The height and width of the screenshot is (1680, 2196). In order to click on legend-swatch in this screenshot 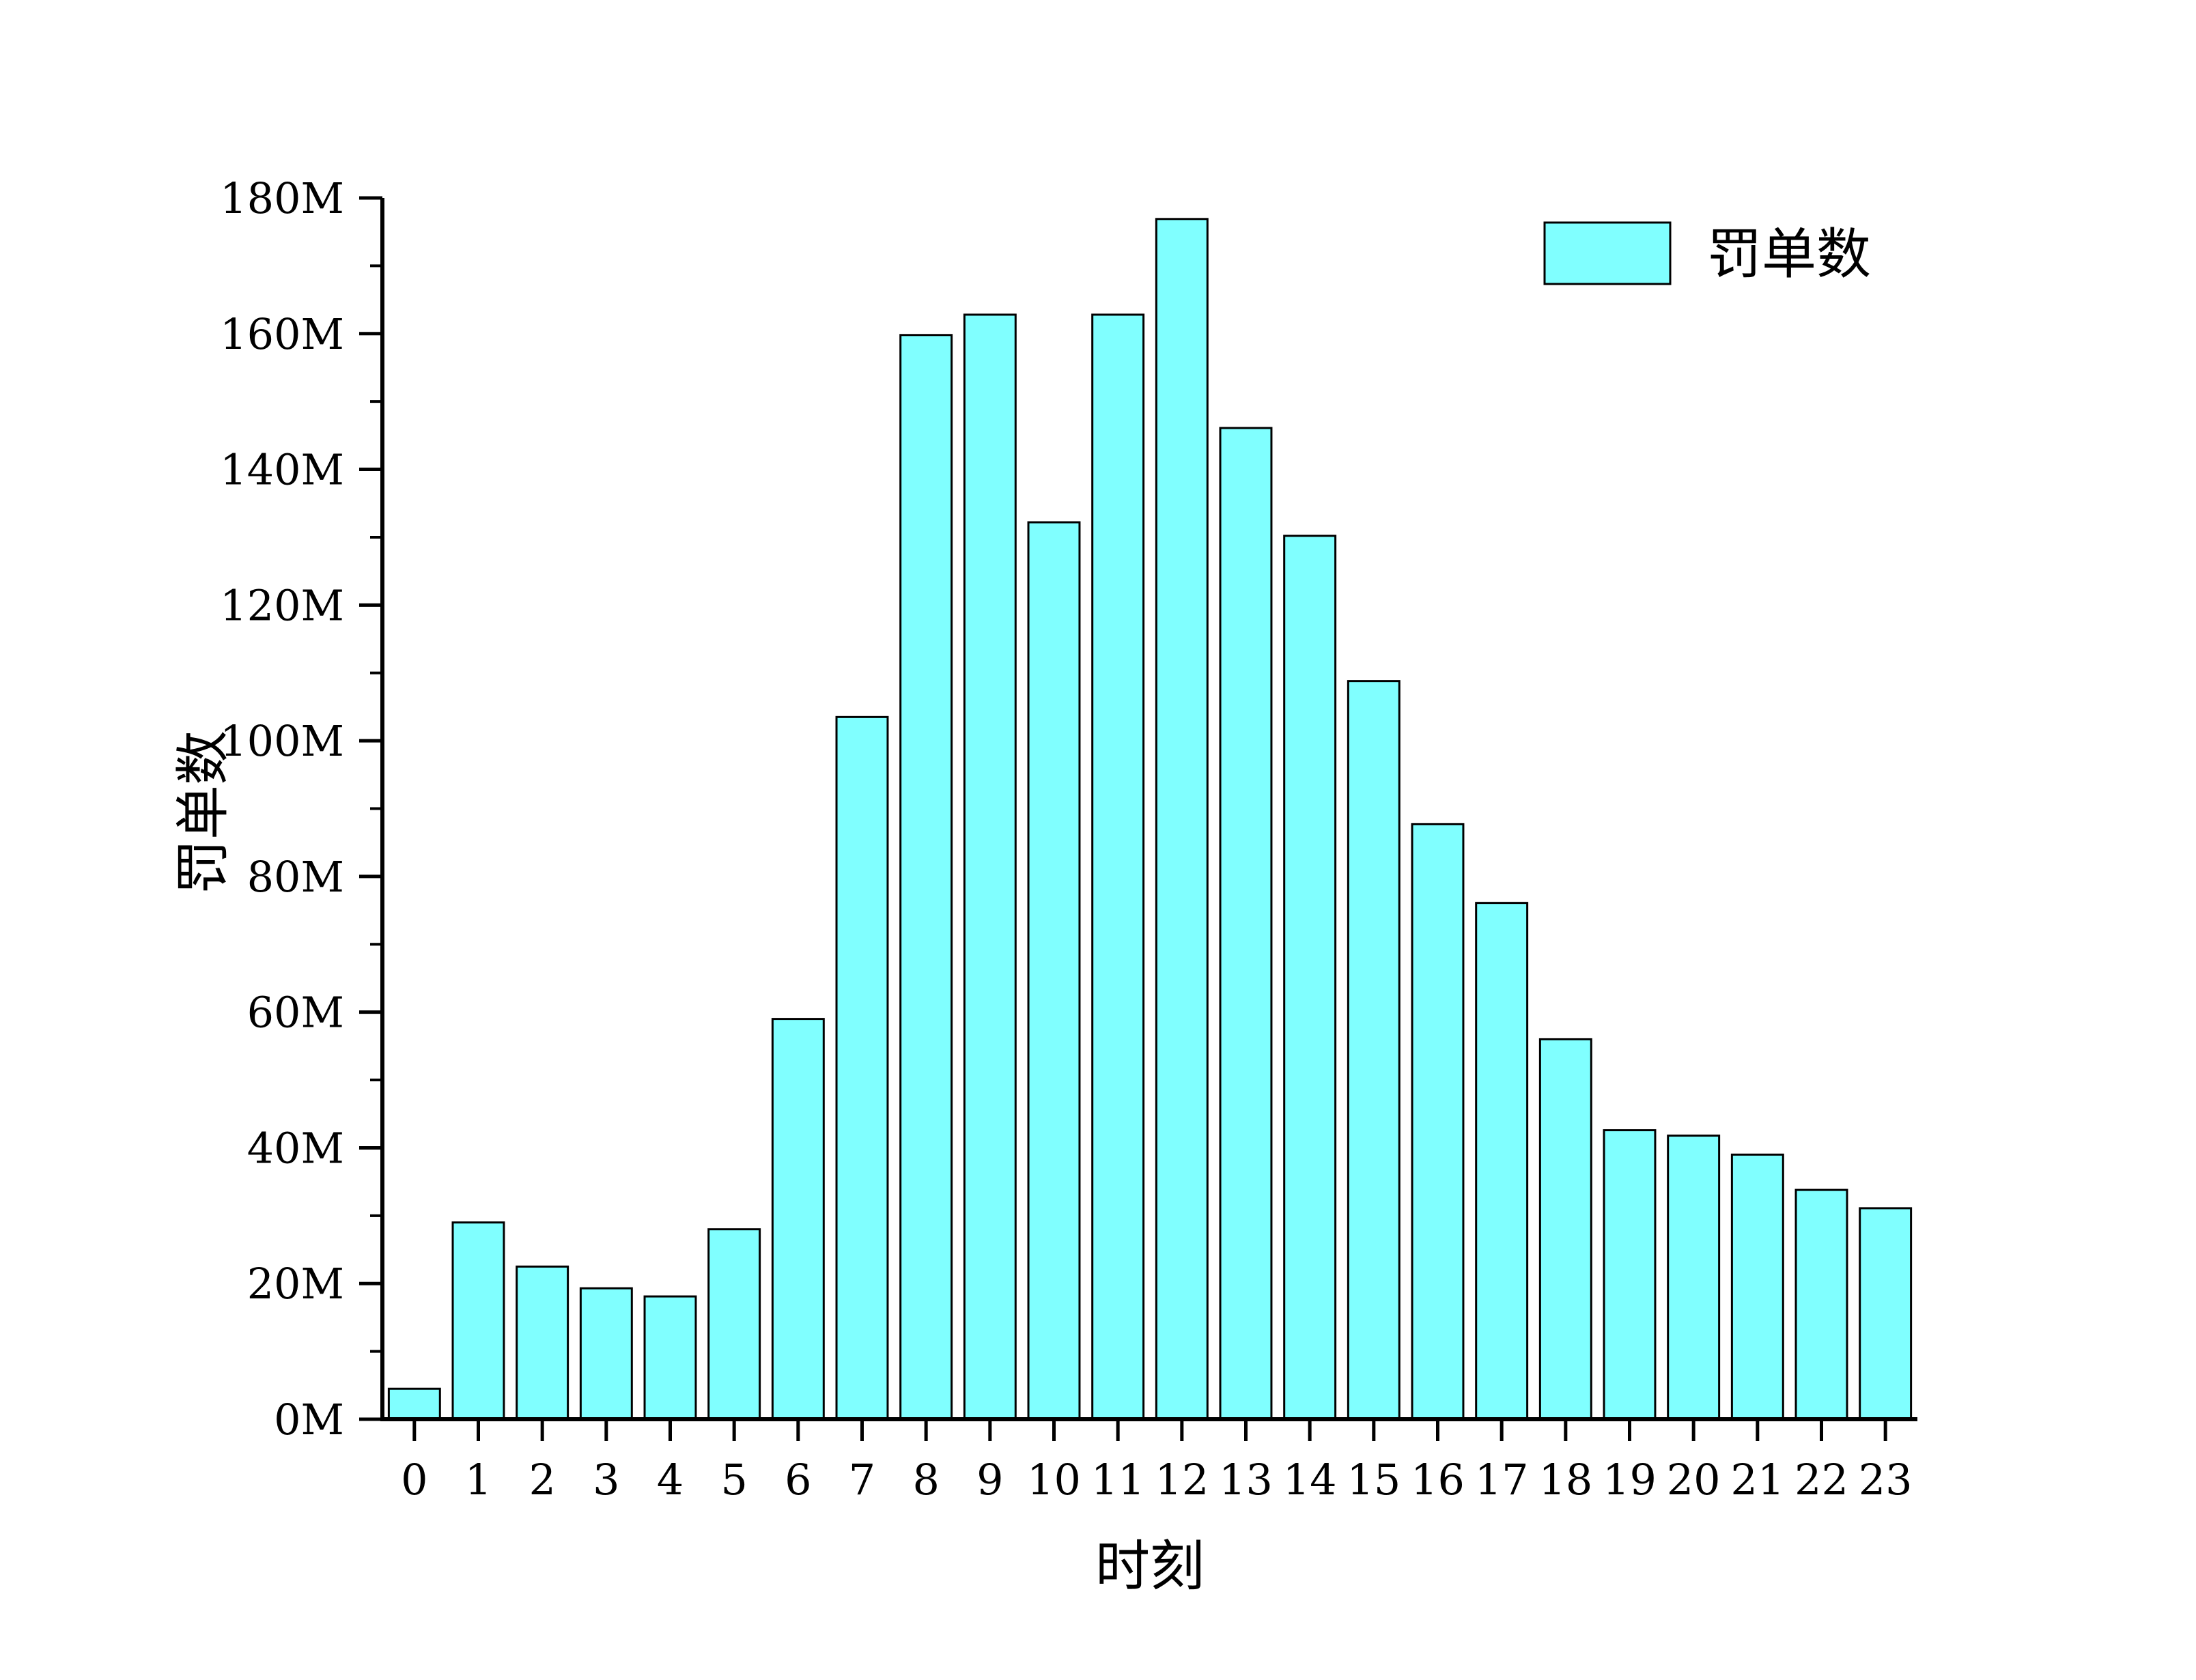, I will do `click(1607, 253)`.